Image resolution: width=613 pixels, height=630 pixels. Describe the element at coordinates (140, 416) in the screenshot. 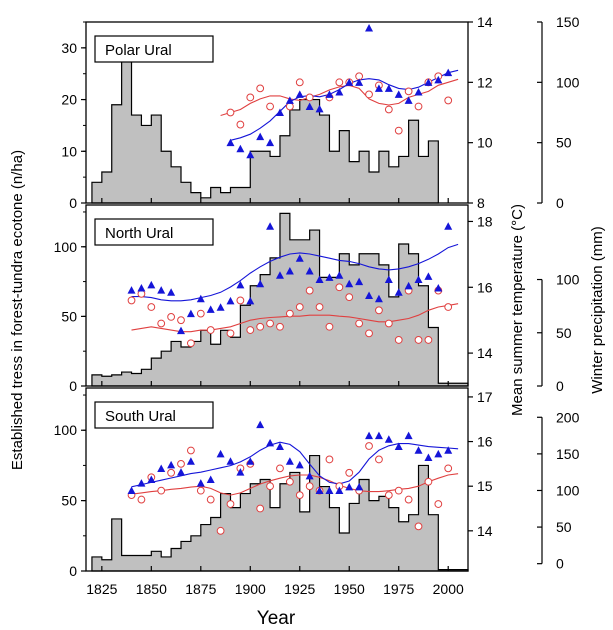

I see `panel-title: South Ural` at that location.